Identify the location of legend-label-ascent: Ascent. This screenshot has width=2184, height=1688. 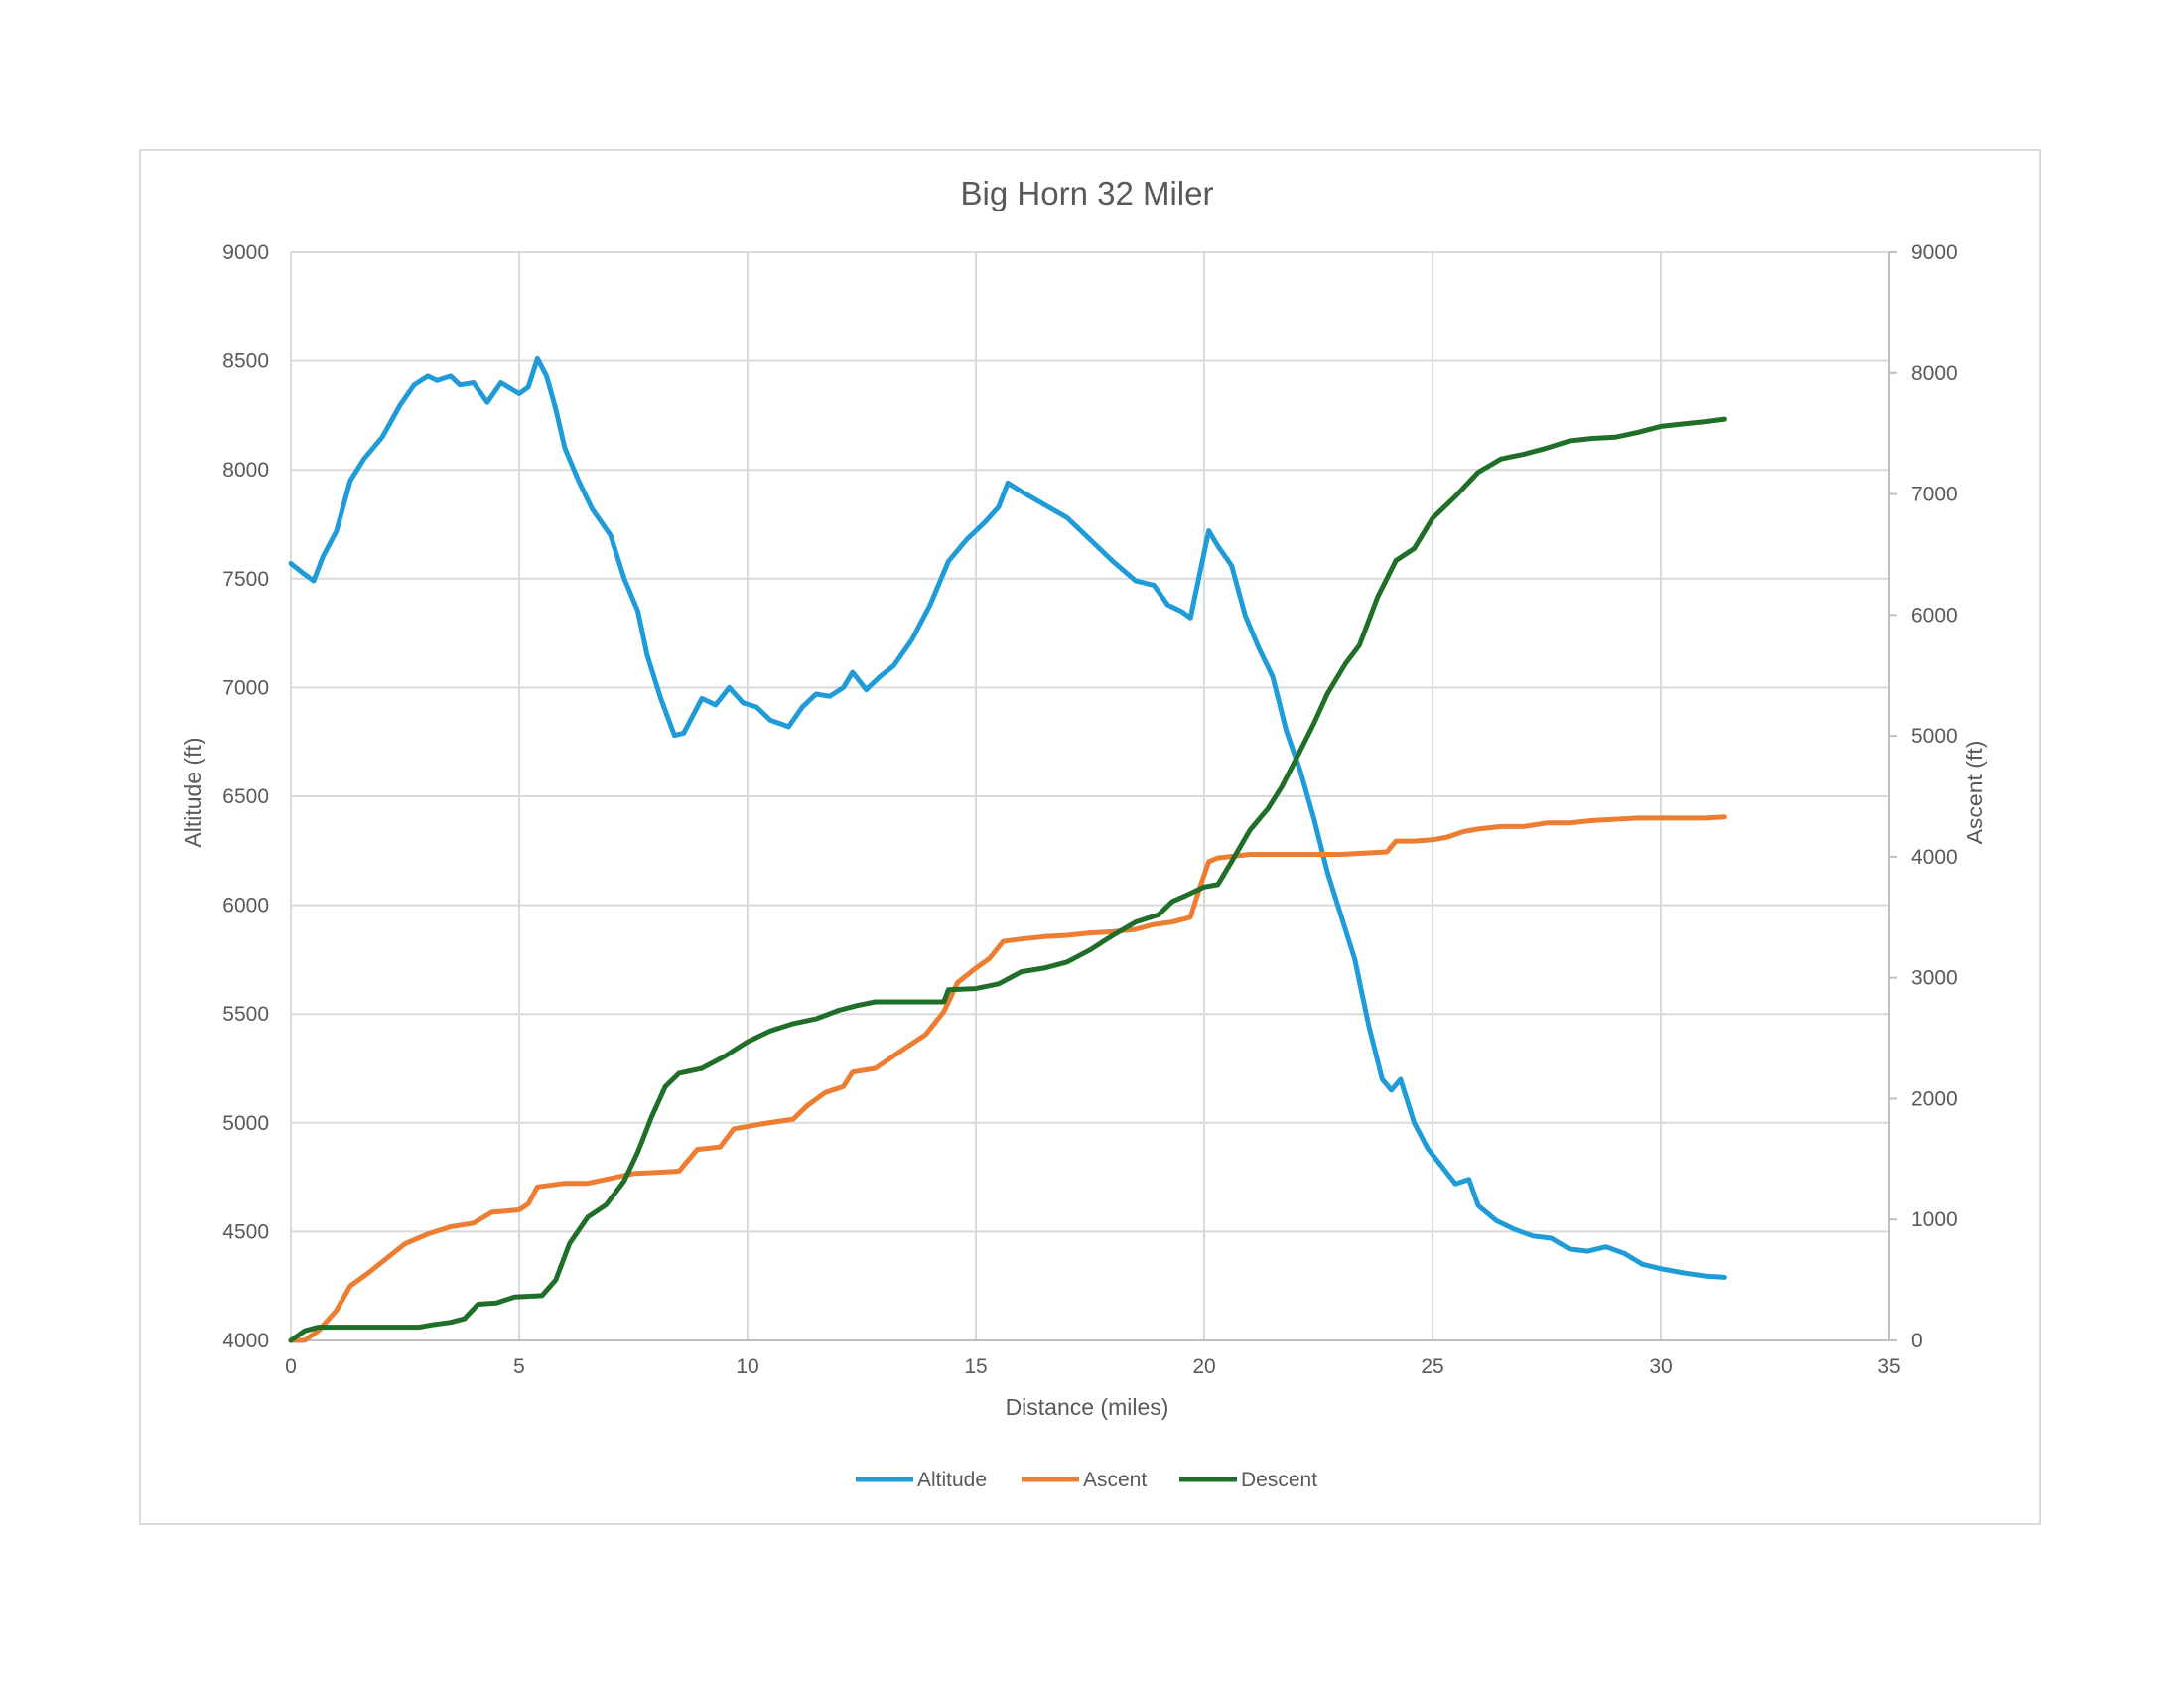
(1115, 1480).